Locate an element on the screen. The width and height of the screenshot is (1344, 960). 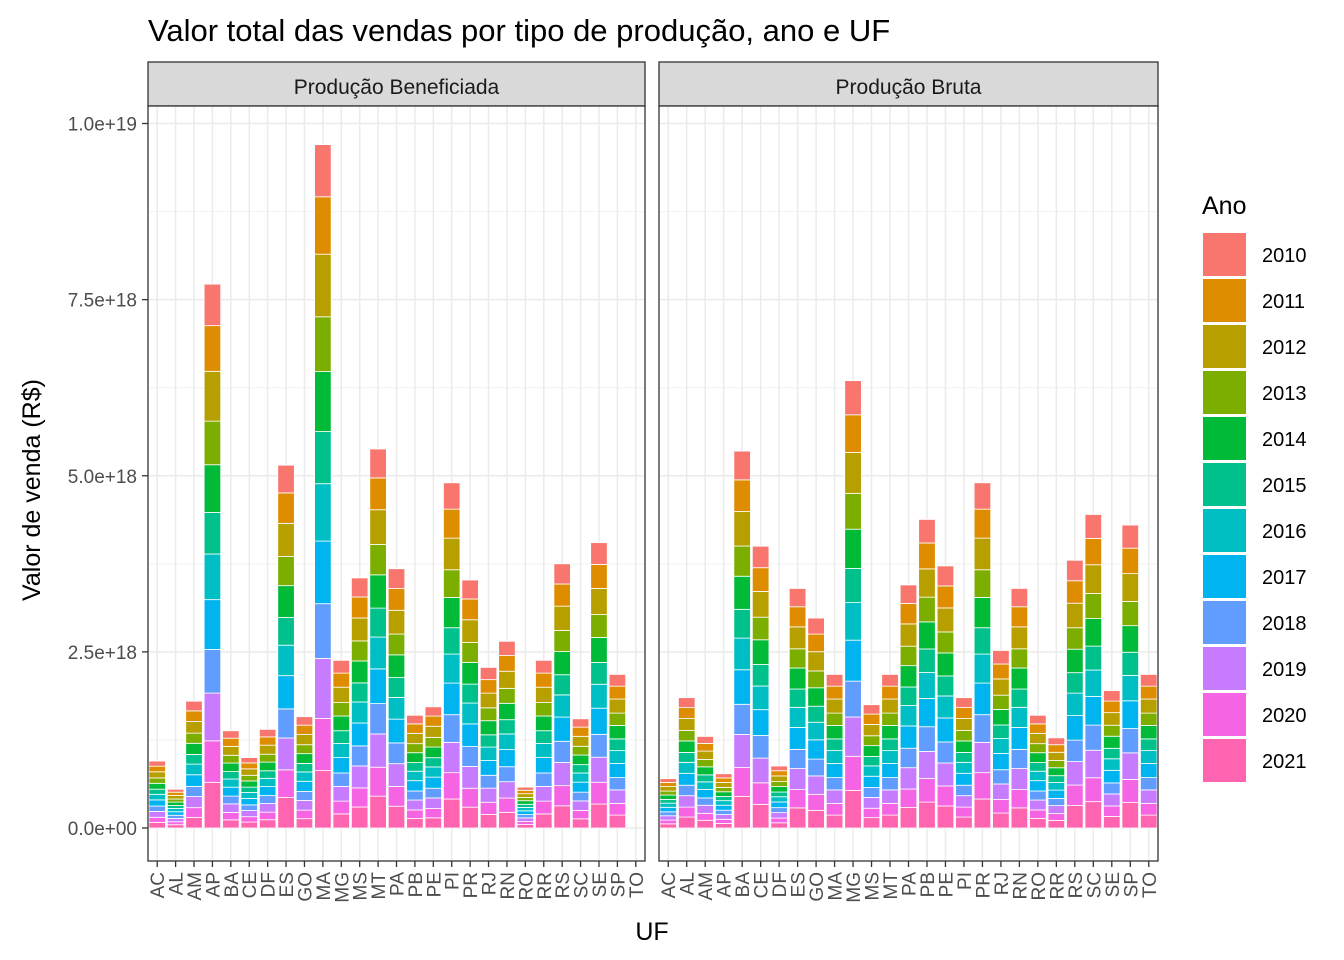
x-tick-label: SC is located at coordinates (582, 885).